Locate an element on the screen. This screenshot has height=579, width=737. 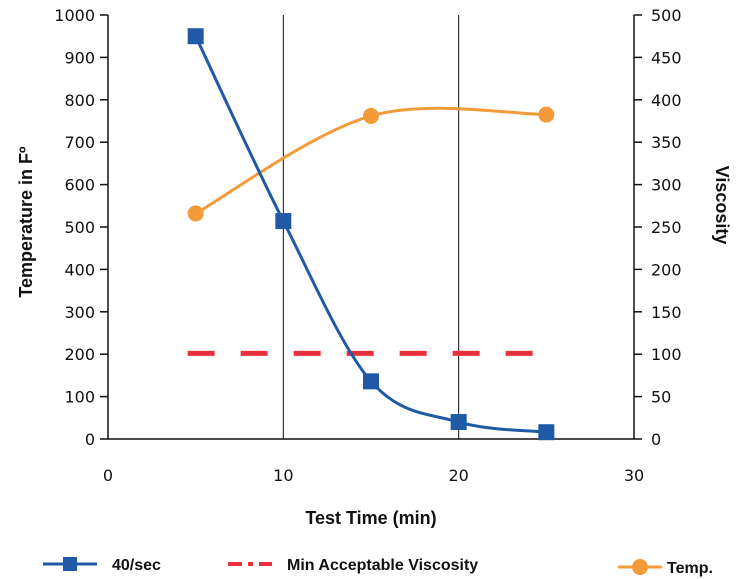
series-line-temp is located at coordinates (370, 160).